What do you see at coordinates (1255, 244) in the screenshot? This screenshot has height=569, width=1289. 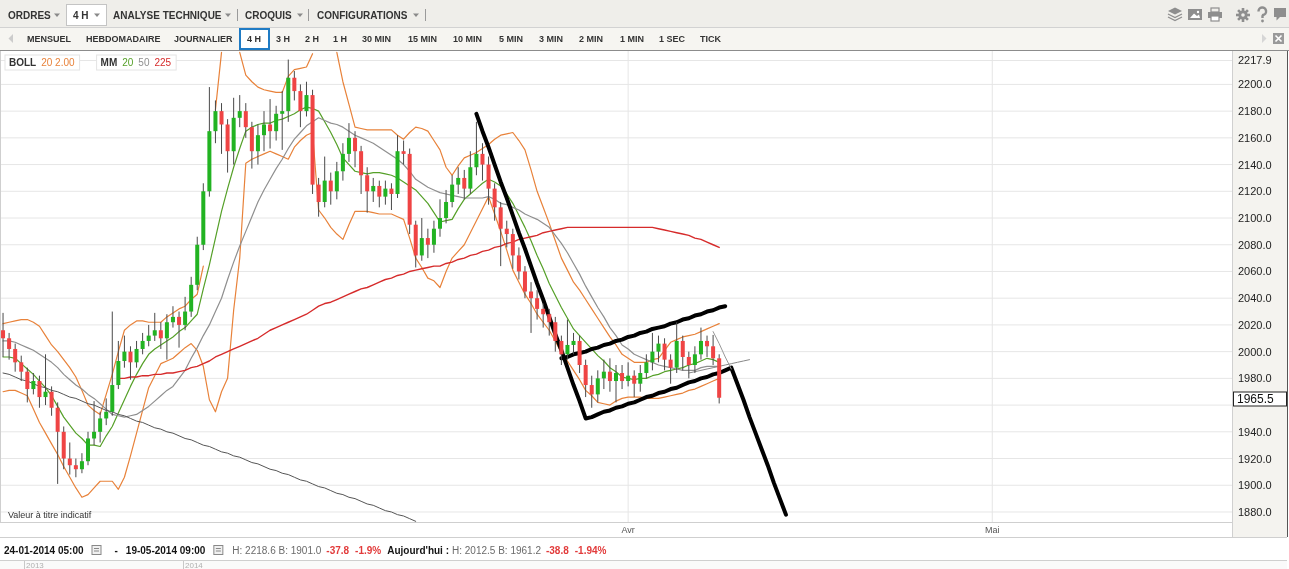 I see `y-tick-label: 2080.0` at bounding box center [1255, 244].